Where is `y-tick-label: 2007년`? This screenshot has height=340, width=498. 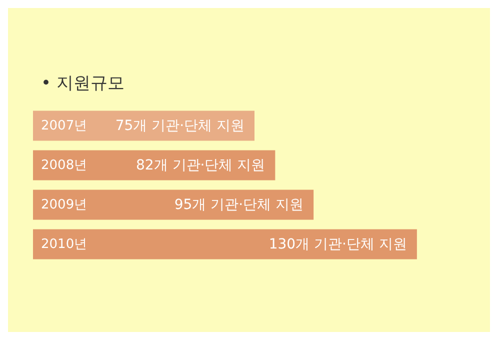 y-tick-label: 2007년 is located at coordinates (64, 126).